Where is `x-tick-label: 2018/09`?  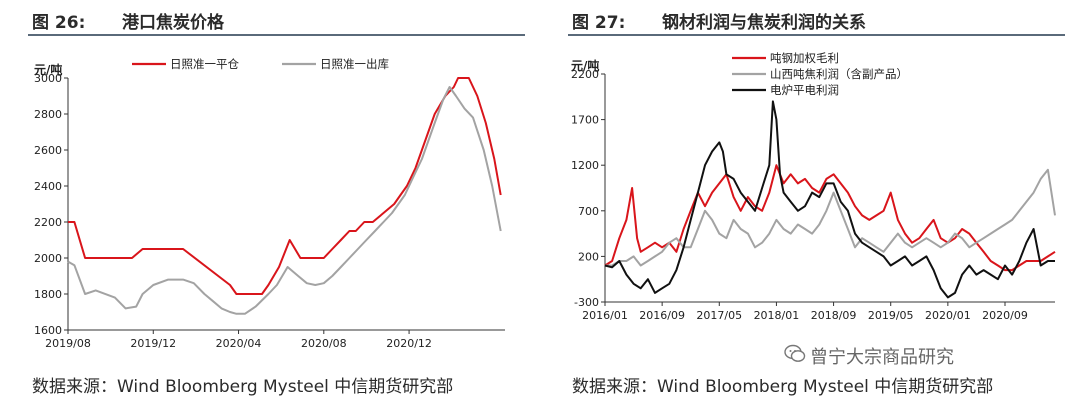
x-tick-label: 2018/09 is located at coordinates (834, 315).